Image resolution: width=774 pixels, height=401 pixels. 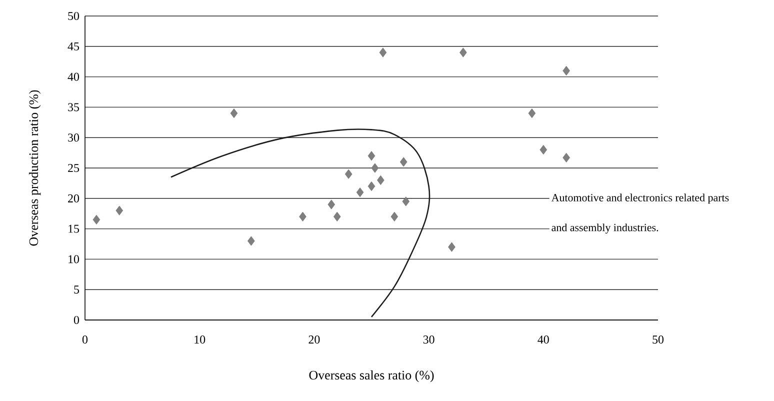 What do you see at coordinates (428, 340) in the screenshot?
I see `x-tick-label: 30` at bounding box center [428, 340].